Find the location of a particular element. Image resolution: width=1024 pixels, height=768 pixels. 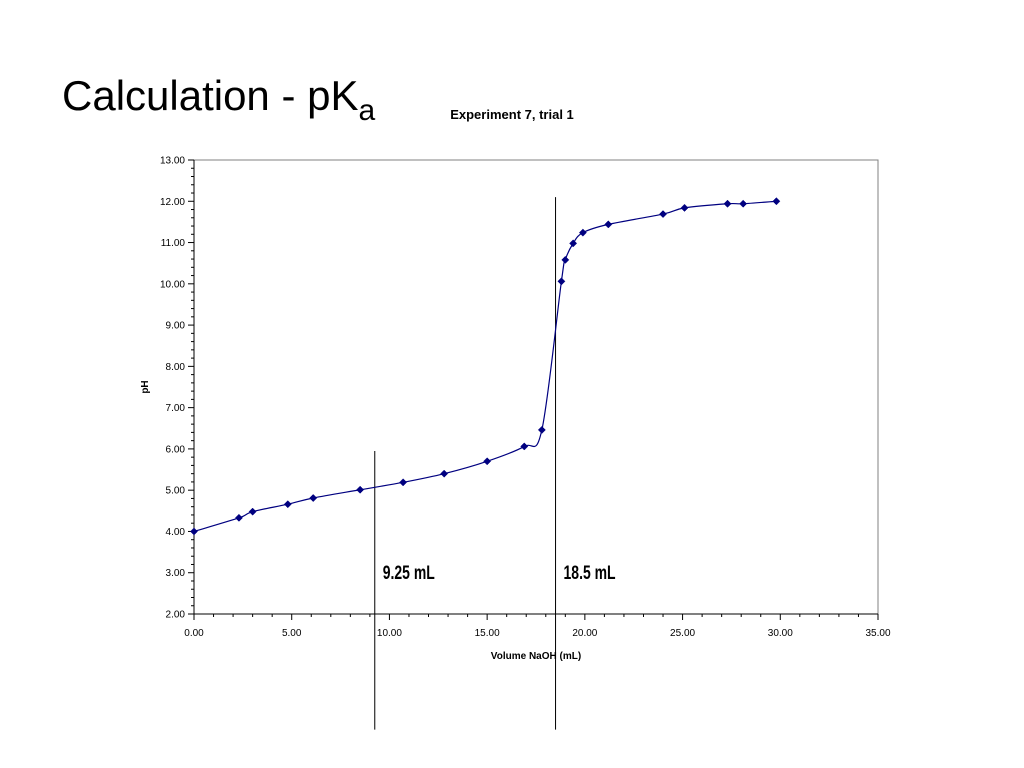

y-tick-label: 10.00 is located at coordinates (172, 284).